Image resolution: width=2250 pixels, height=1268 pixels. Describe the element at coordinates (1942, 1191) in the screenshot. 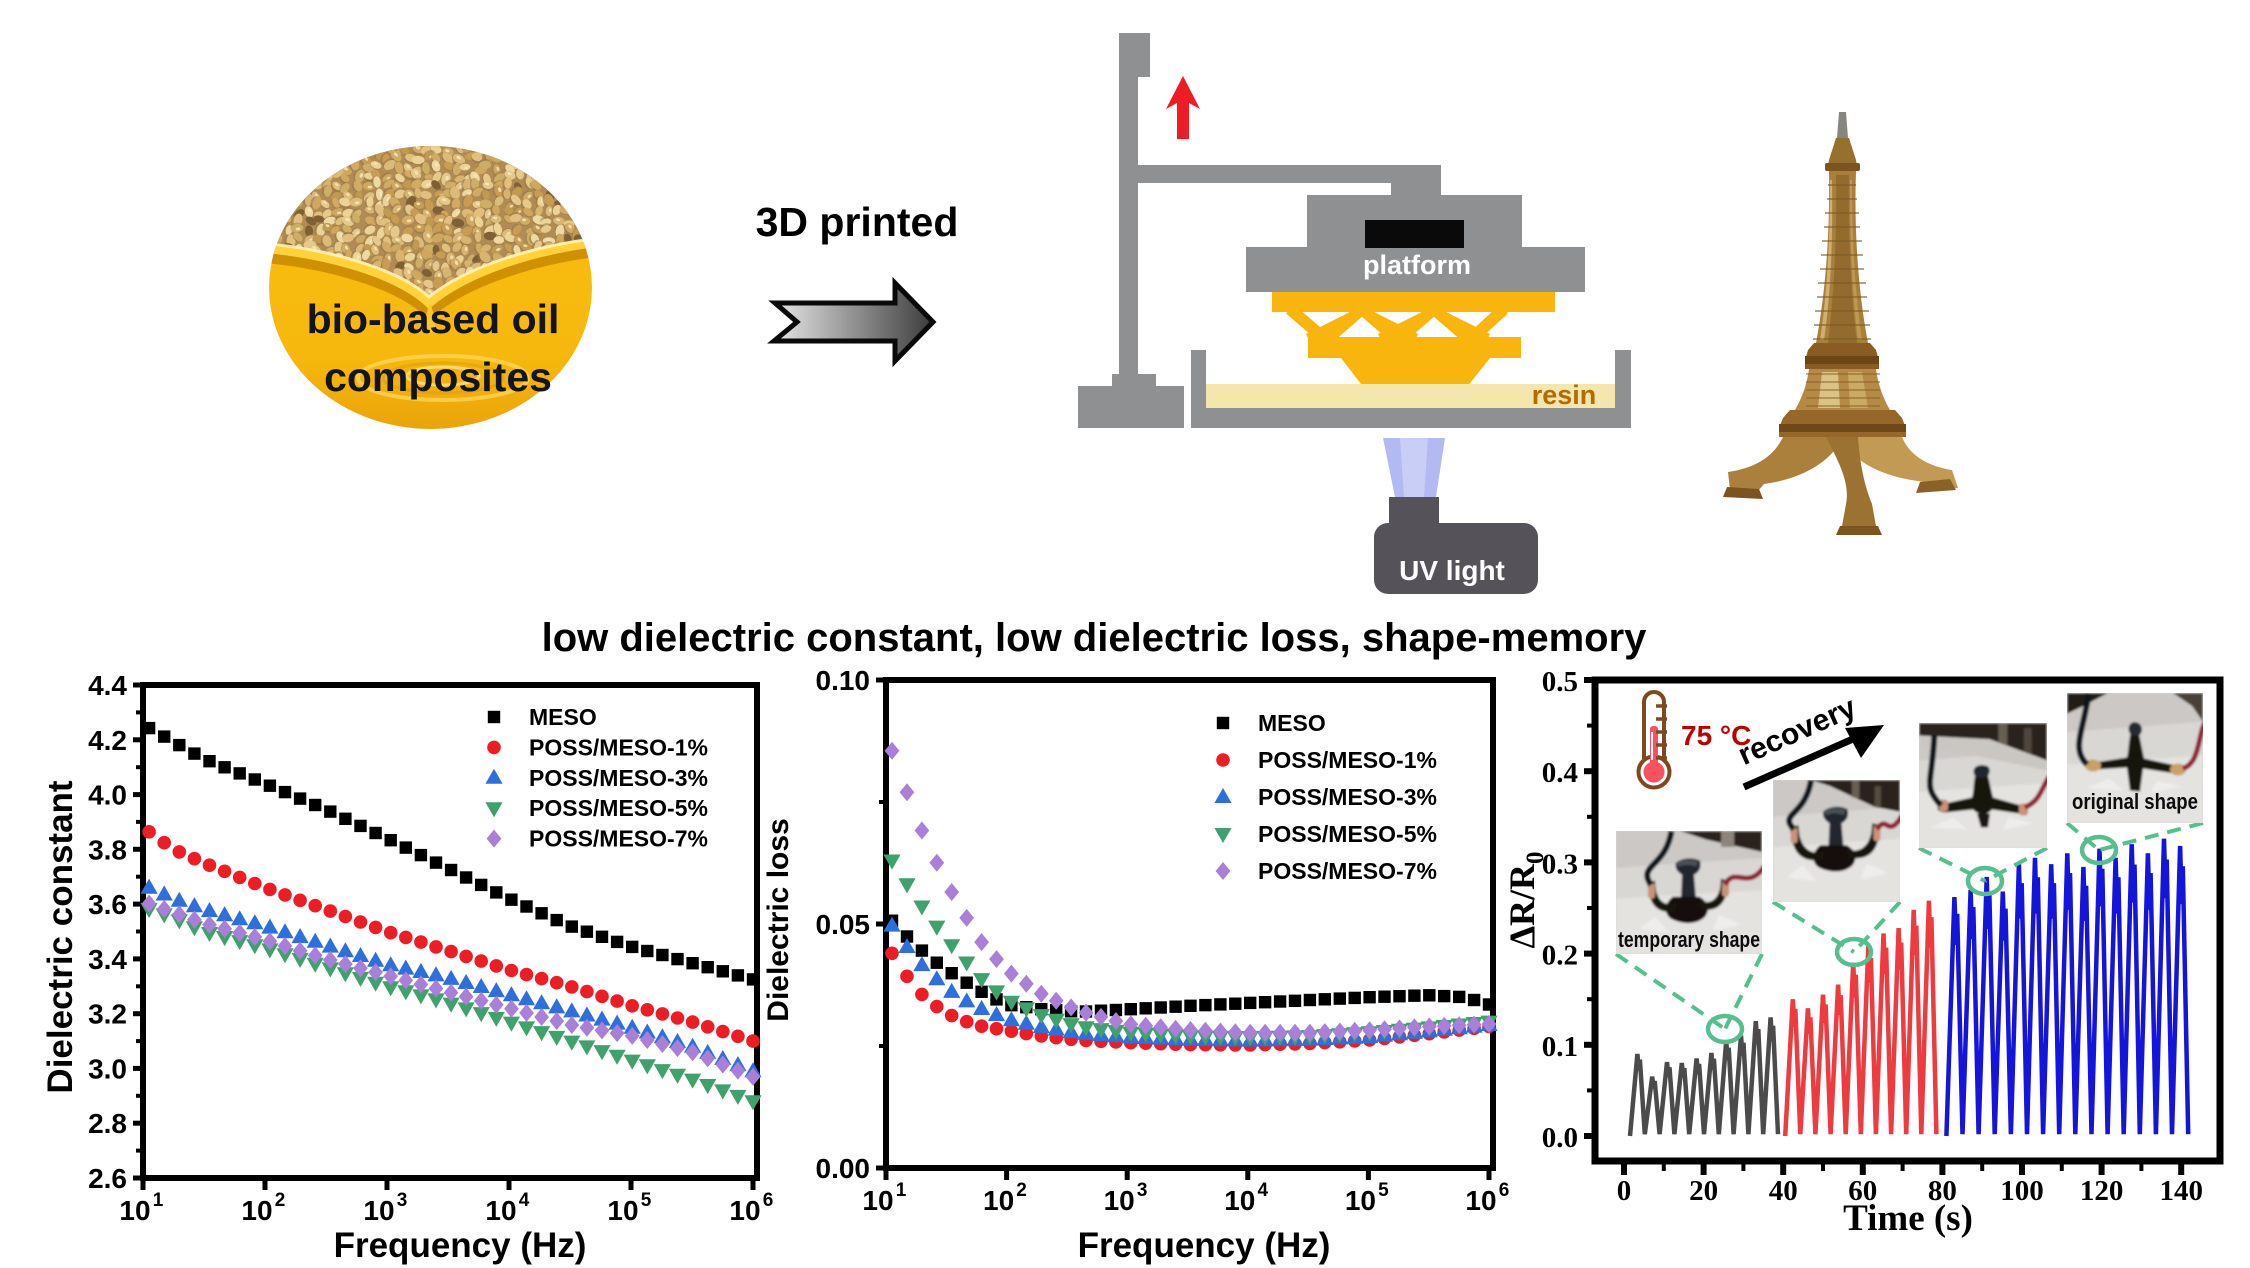

I see `svg-text: 80` at that location.